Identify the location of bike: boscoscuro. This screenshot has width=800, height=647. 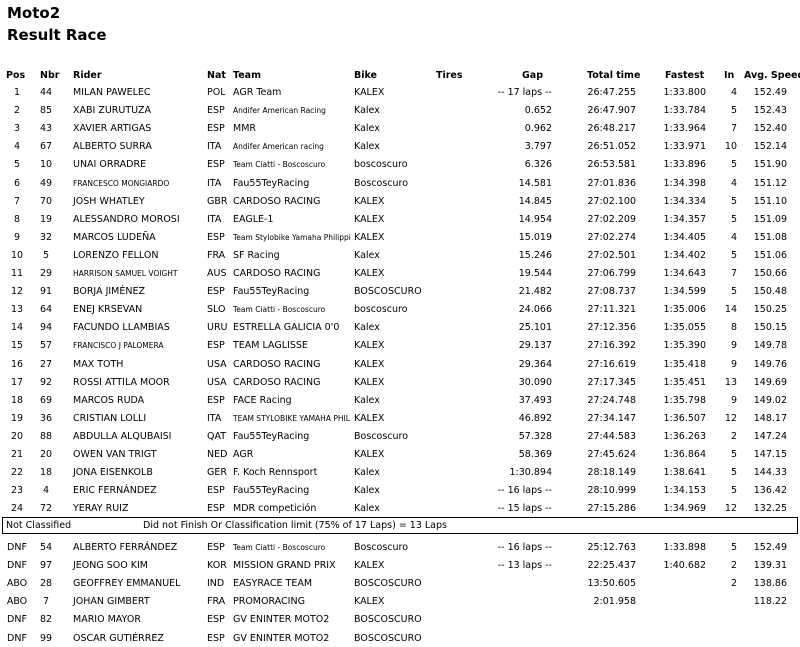
(381, 165).